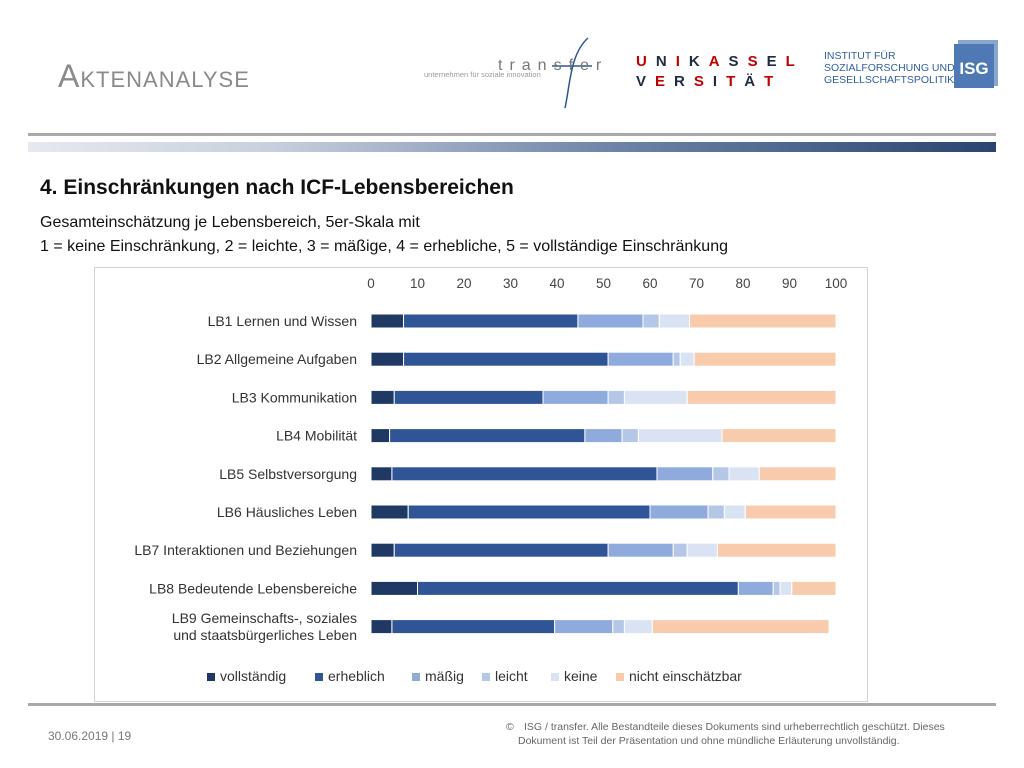 The height and width of the screenshot is (768, 1024). Describe the element at coordinates (510, 283) in the screenshot. I see `x-tick-label: 30` at that location.